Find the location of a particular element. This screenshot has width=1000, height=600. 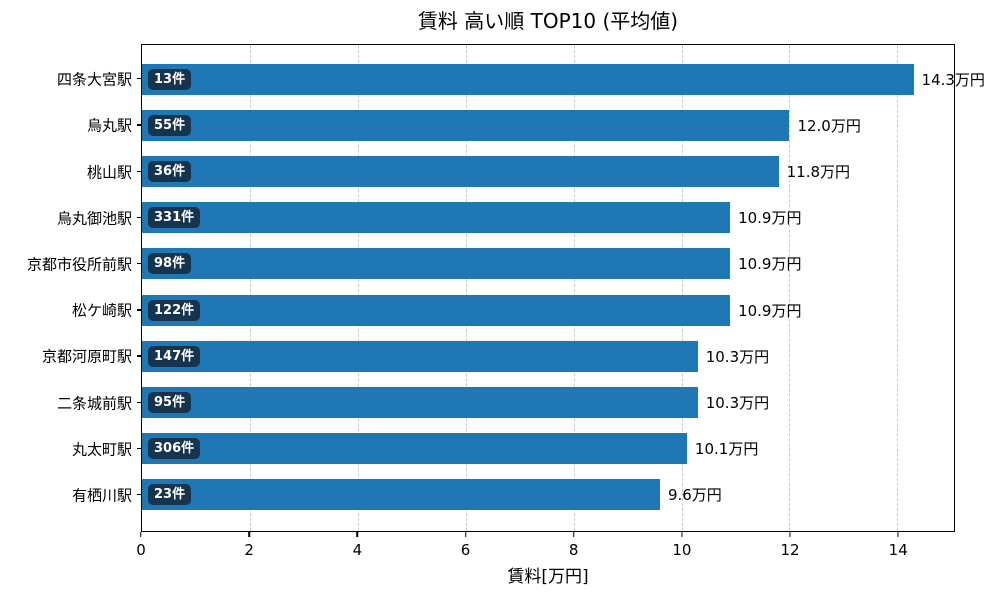

count-badge: 36件 is located at coordinates (170, 171).